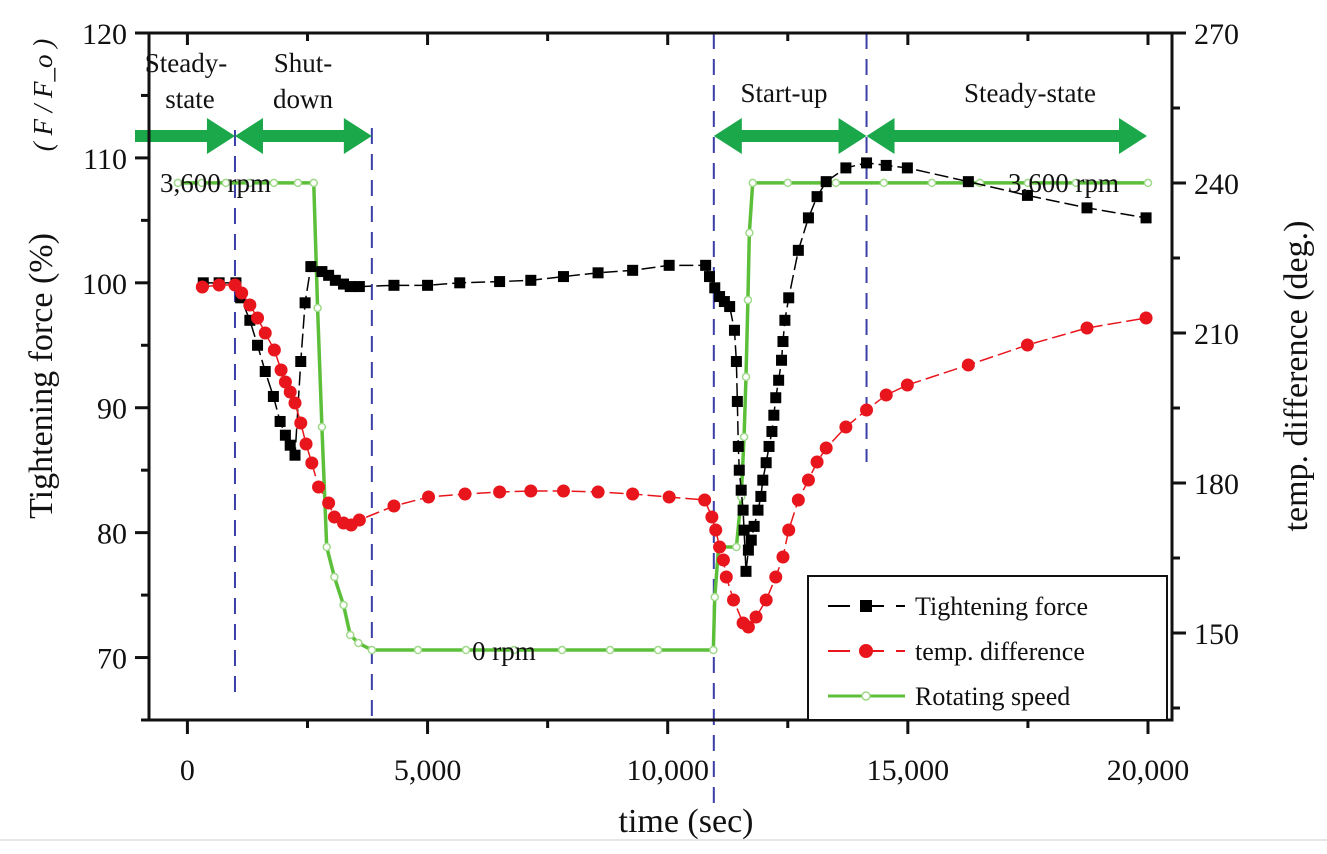 The height and width of the screenshot is (854, 1327). I want to click on annotation-steady-1-line1: Steady-, so click(186, 63).